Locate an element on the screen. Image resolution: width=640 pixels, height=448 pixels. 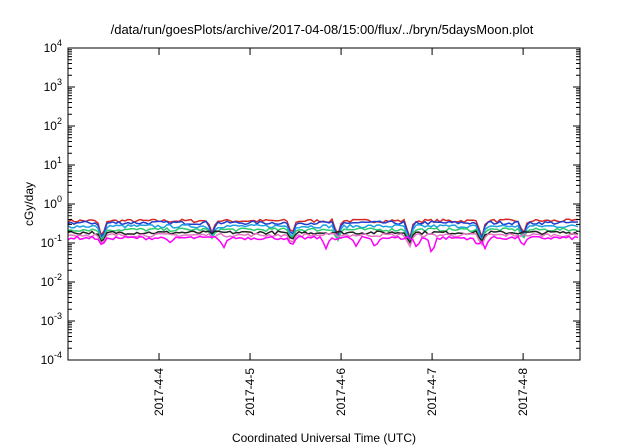
y-tick-label: 10⁰ is located at coordinates (53, 202).